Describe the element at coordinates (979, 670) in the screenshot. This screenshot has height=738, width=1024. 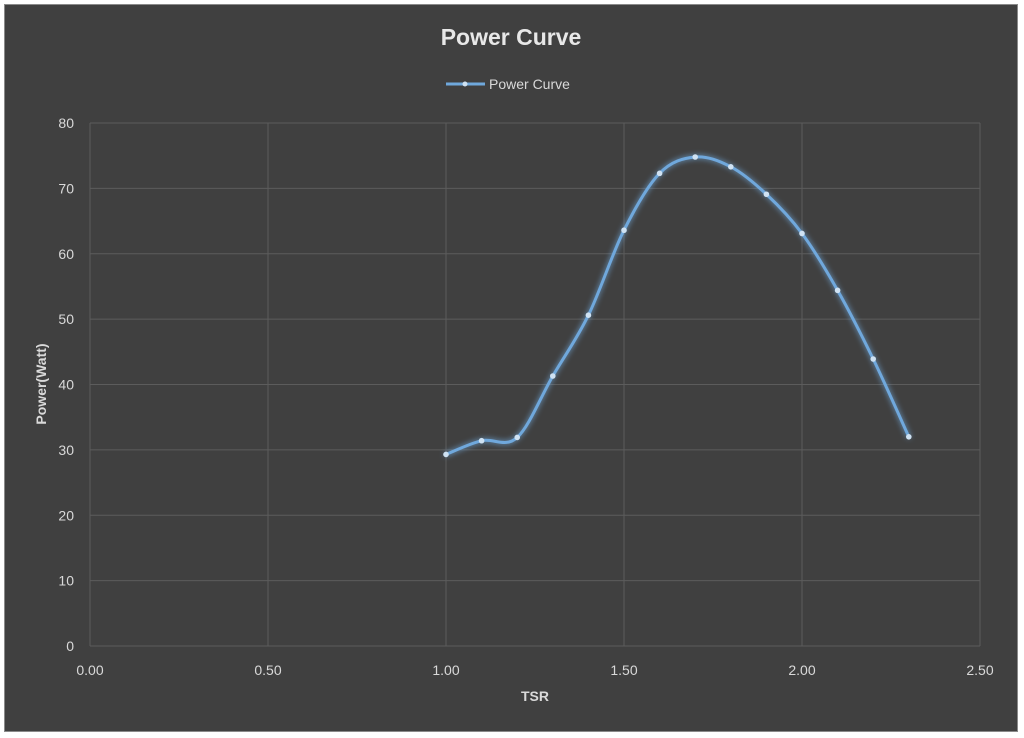
I see `x-tick-label: 2.50` at that location.